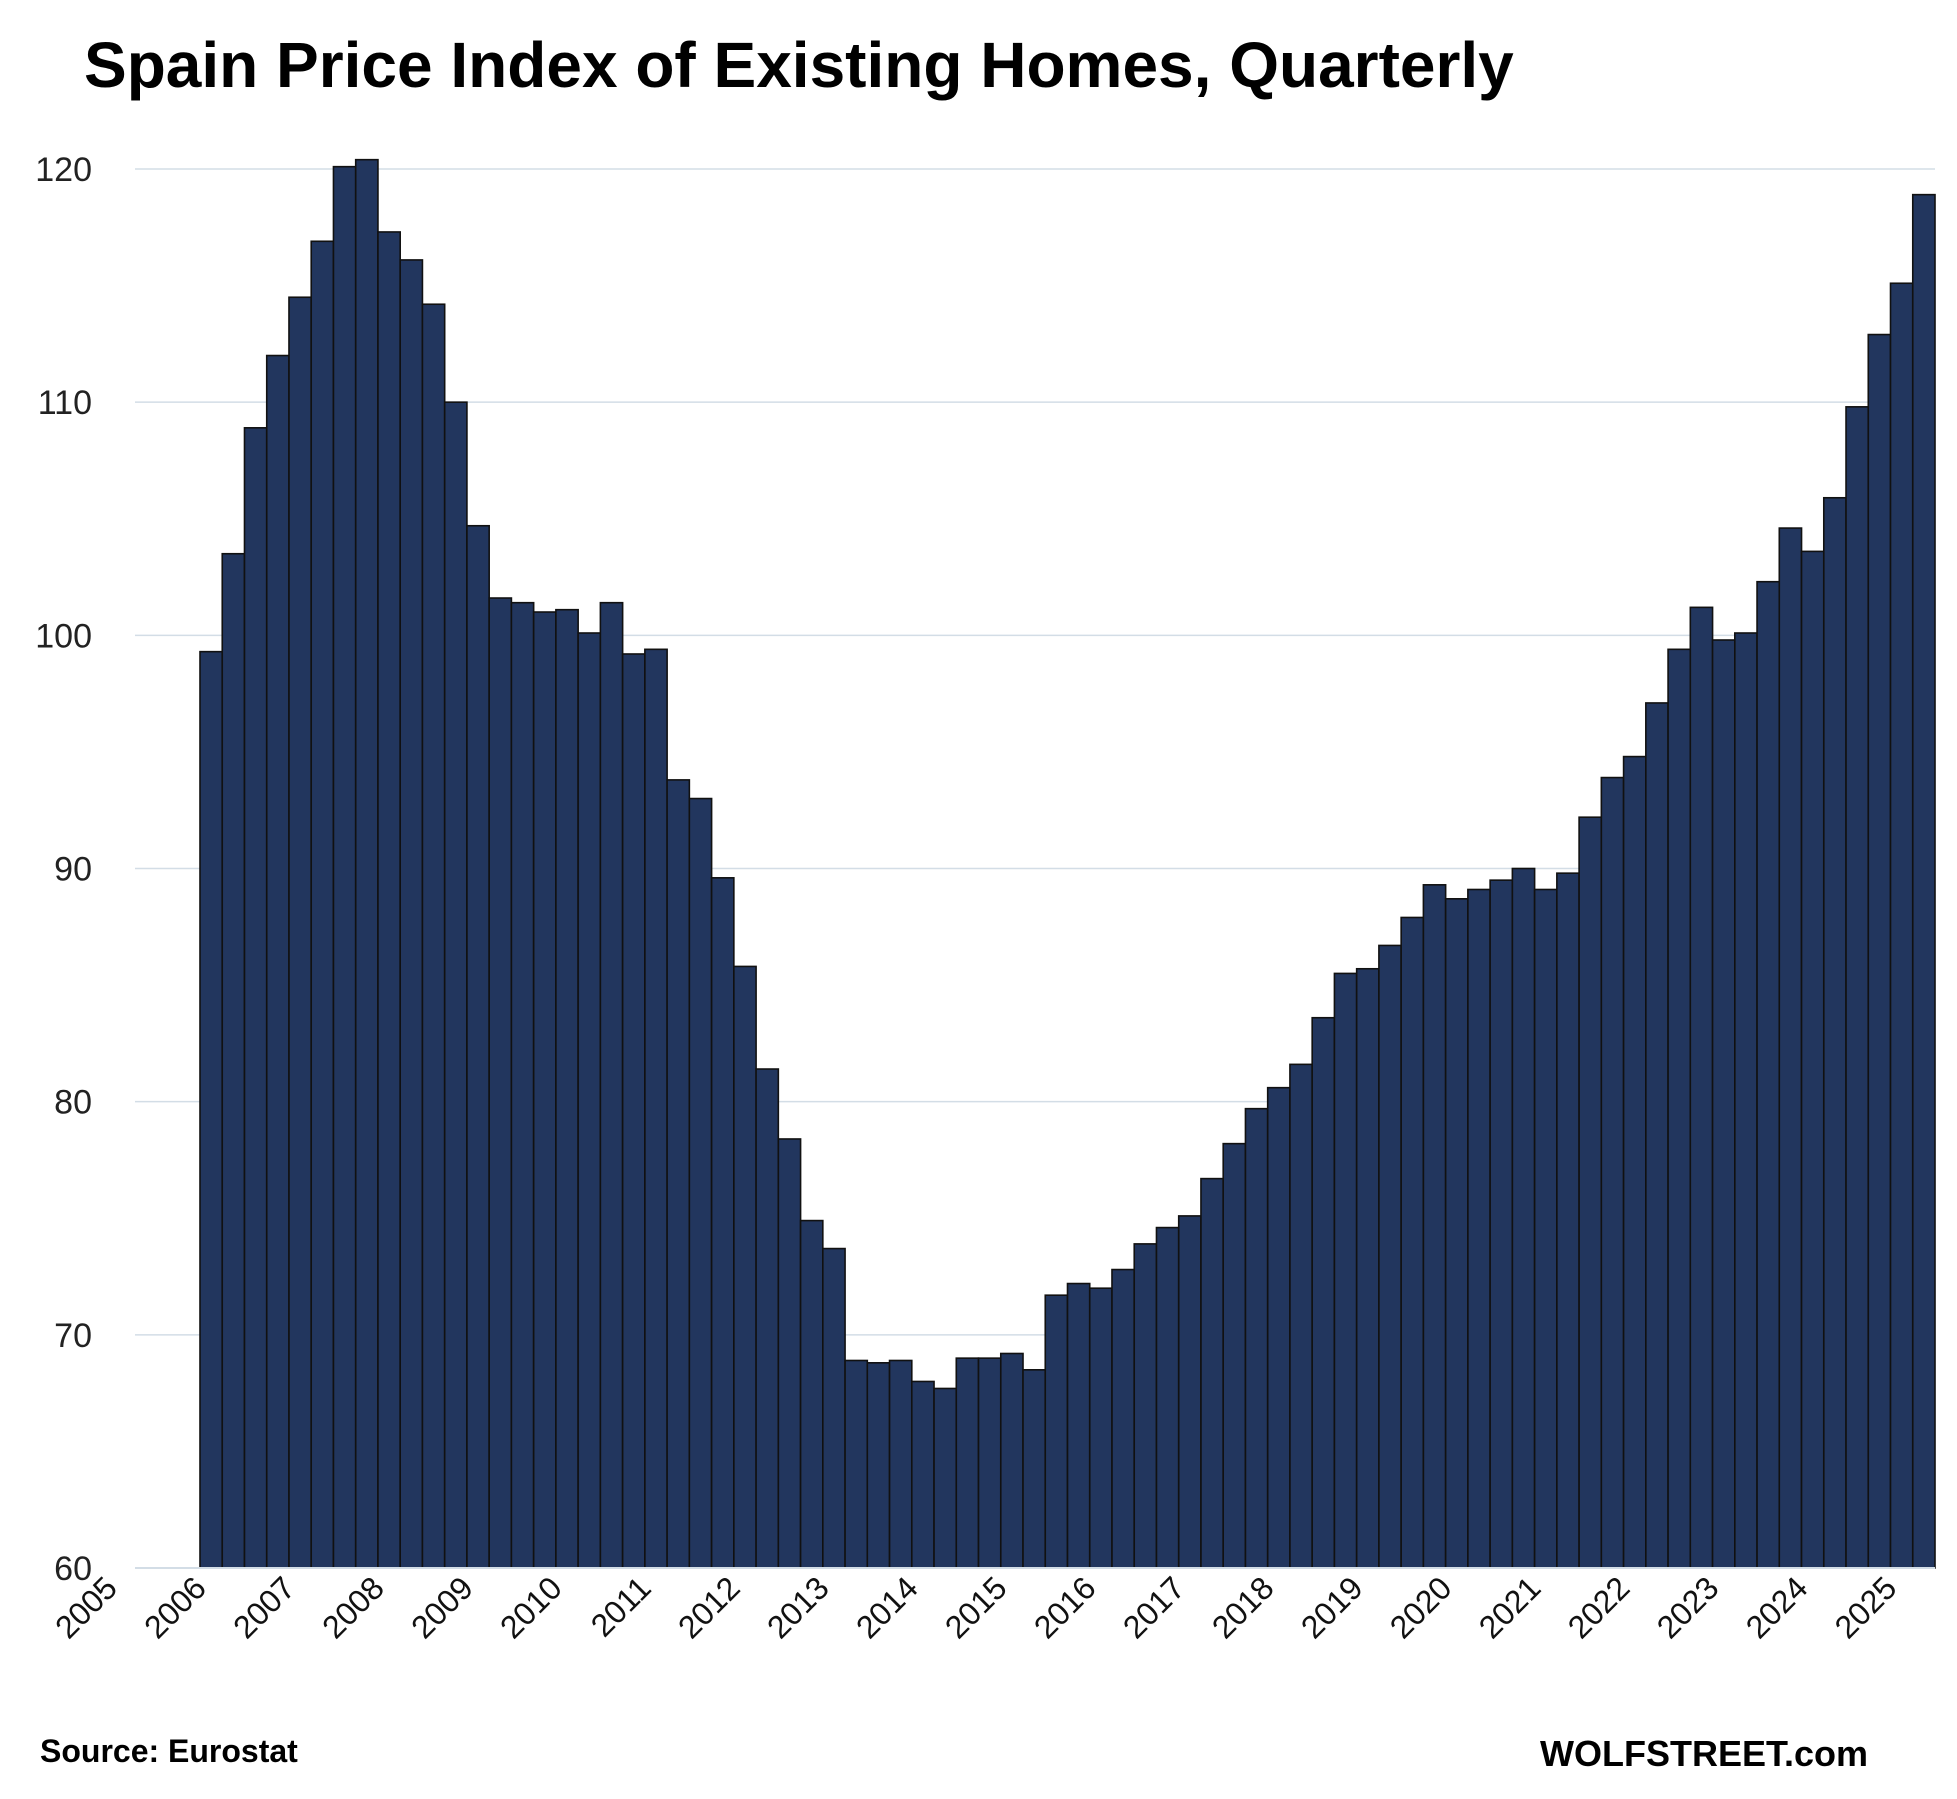  What do you see at coordinates (1243, 1607) in the screenshot?
I see `x-tick-label: 2018` at bounding box center [1243, 1607].